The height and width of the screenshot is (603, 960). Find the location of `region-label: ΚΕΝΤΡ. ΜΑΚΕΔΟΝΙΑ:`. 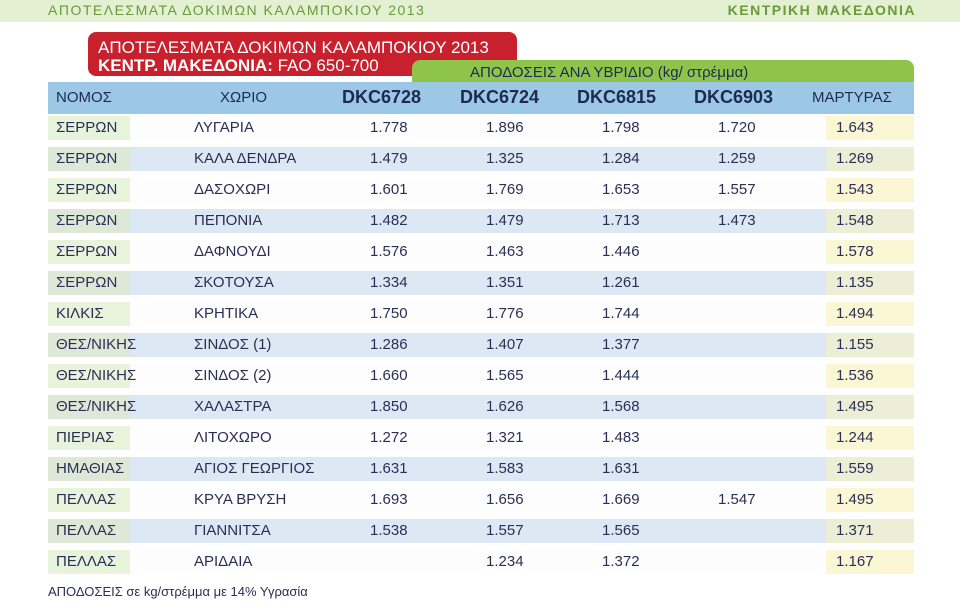

region-label: ΚΕΝΤΡ. ΜΑΚΕΔΟΝΙΑ: is located at coordinates (185, 65).